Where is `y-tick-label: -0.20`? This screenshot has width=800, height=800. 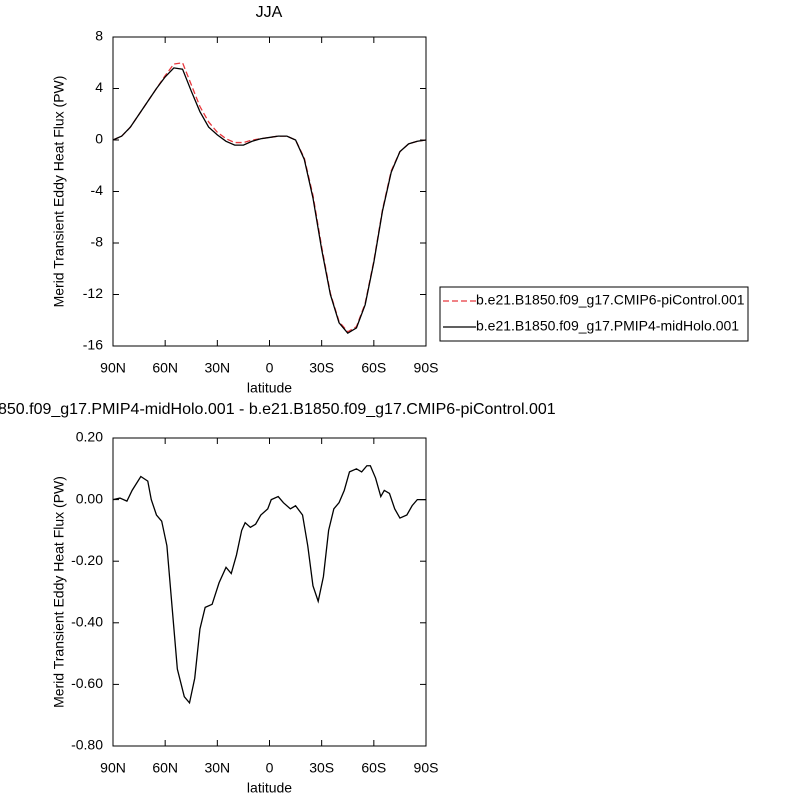
y-tick-label: -0.20 is located at coordinates (87, 560).